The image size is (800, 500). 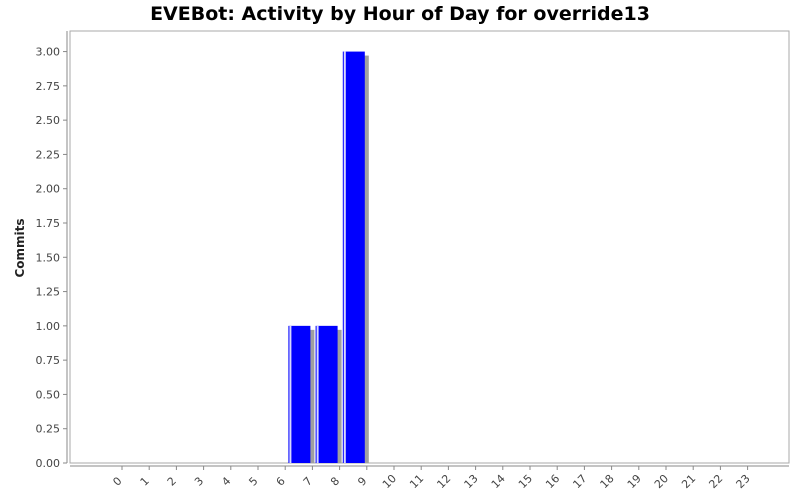 I want to click on x-tick-label: 2, so click(x=172, y=481).